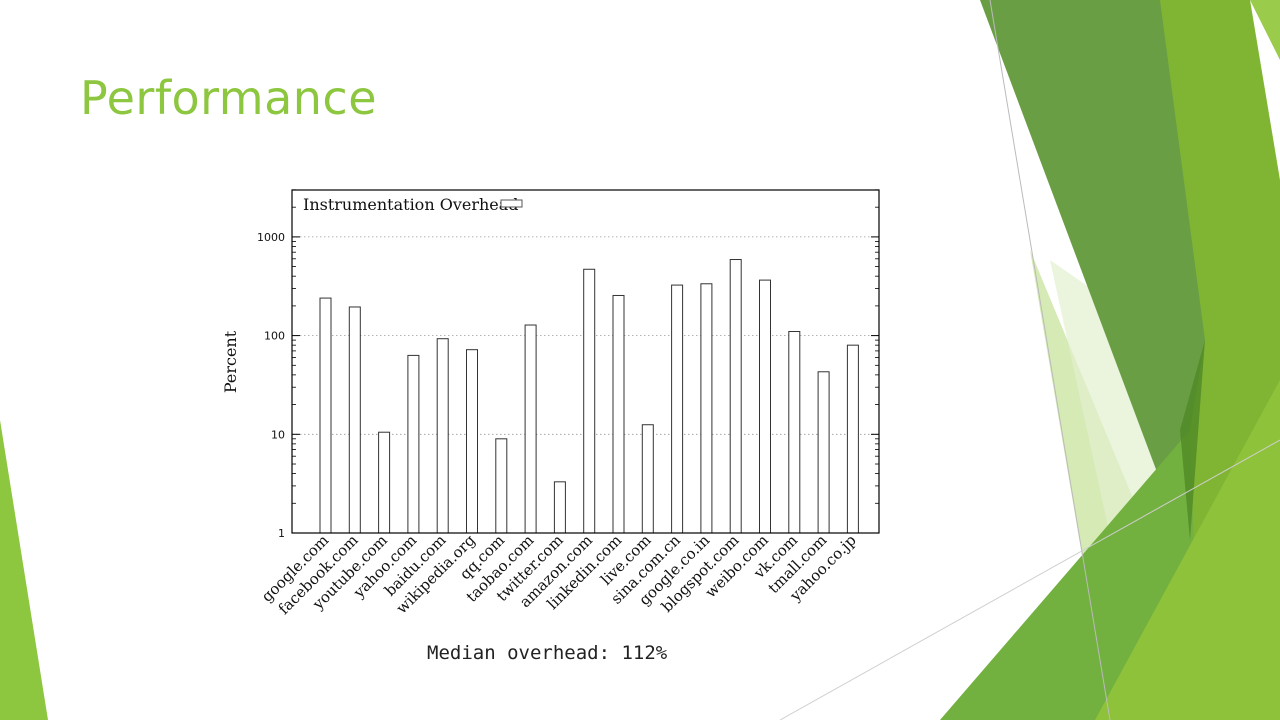 The height and width of the screenshot is (720, 1280). I want to click on y-tick-label: 100, so click(274, 336).